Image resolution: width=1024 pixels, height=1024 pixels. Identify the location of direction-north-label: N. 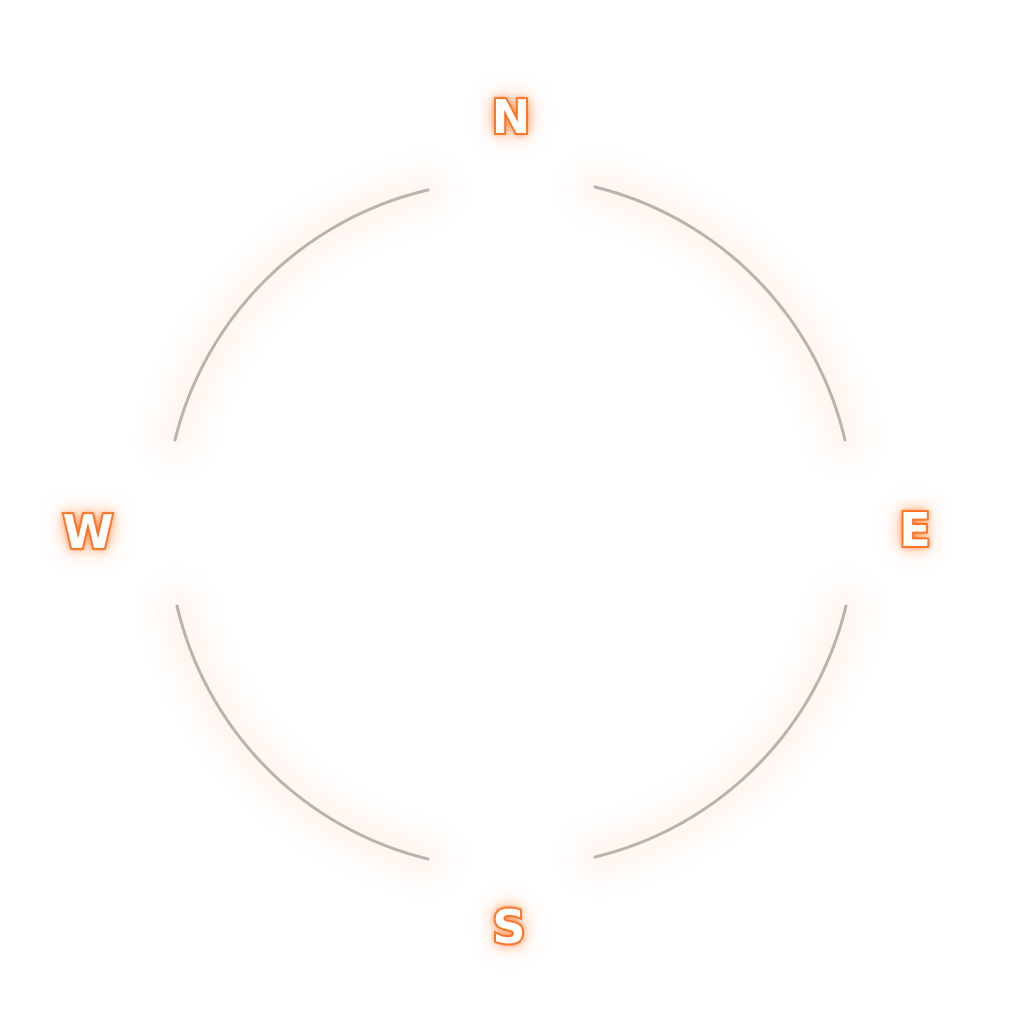
(511, 117).